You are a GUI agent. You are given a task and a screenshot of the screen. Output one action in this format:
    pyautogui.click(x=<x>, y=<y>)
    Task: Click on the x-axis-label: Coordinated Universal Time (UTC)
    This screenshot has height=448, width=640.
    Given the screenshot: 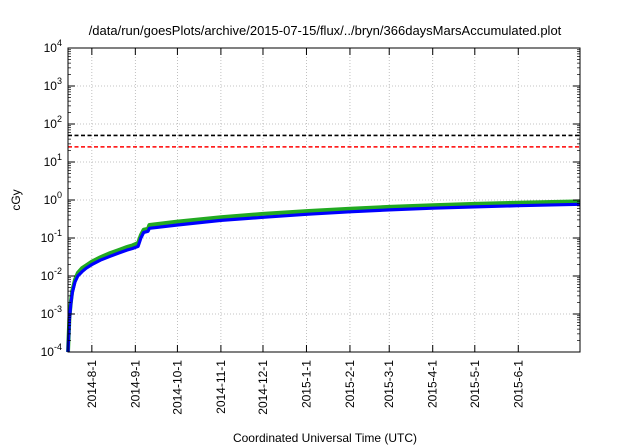 What is the action you would take?
    pyautogui.click(x=325, y=438)
    